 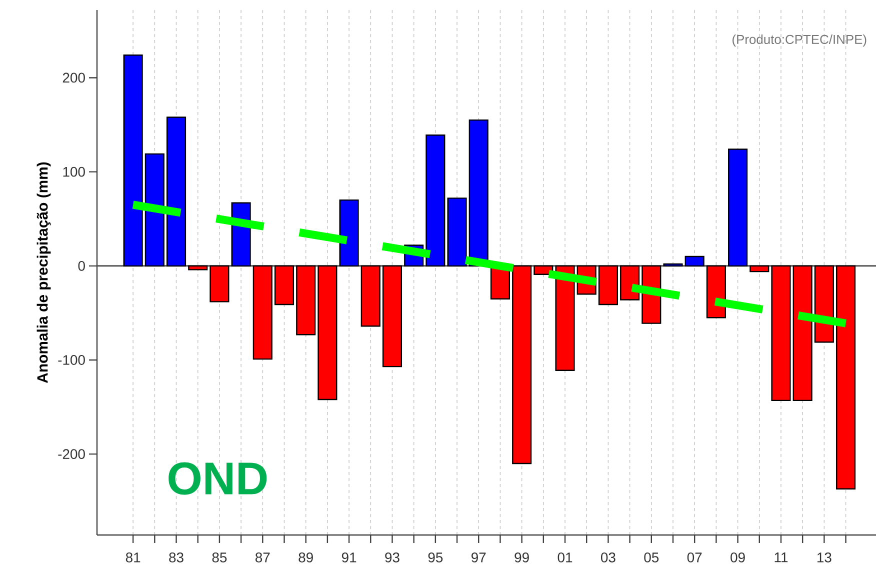 I want to click on y-tick-label: 100, so click(x=74, y=171).